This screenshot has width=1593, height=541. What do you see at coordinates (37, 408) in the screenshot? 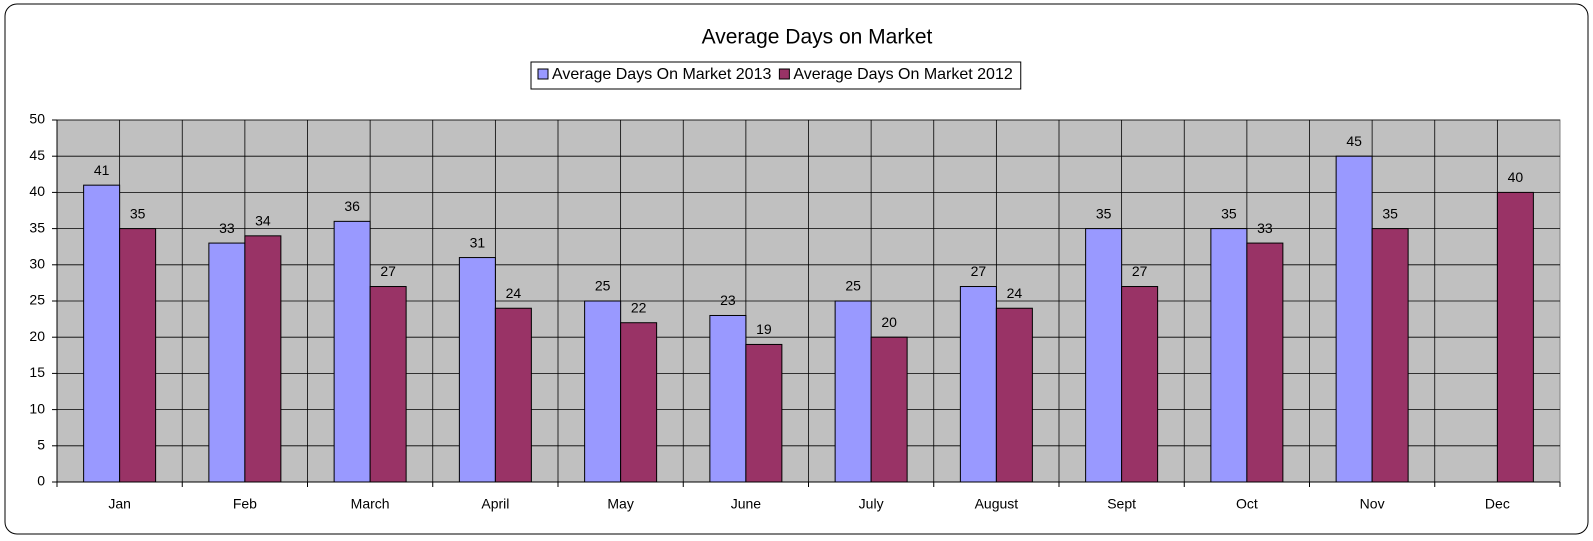
I see `y-tick-label: 10` at bounding box center [37, 408].